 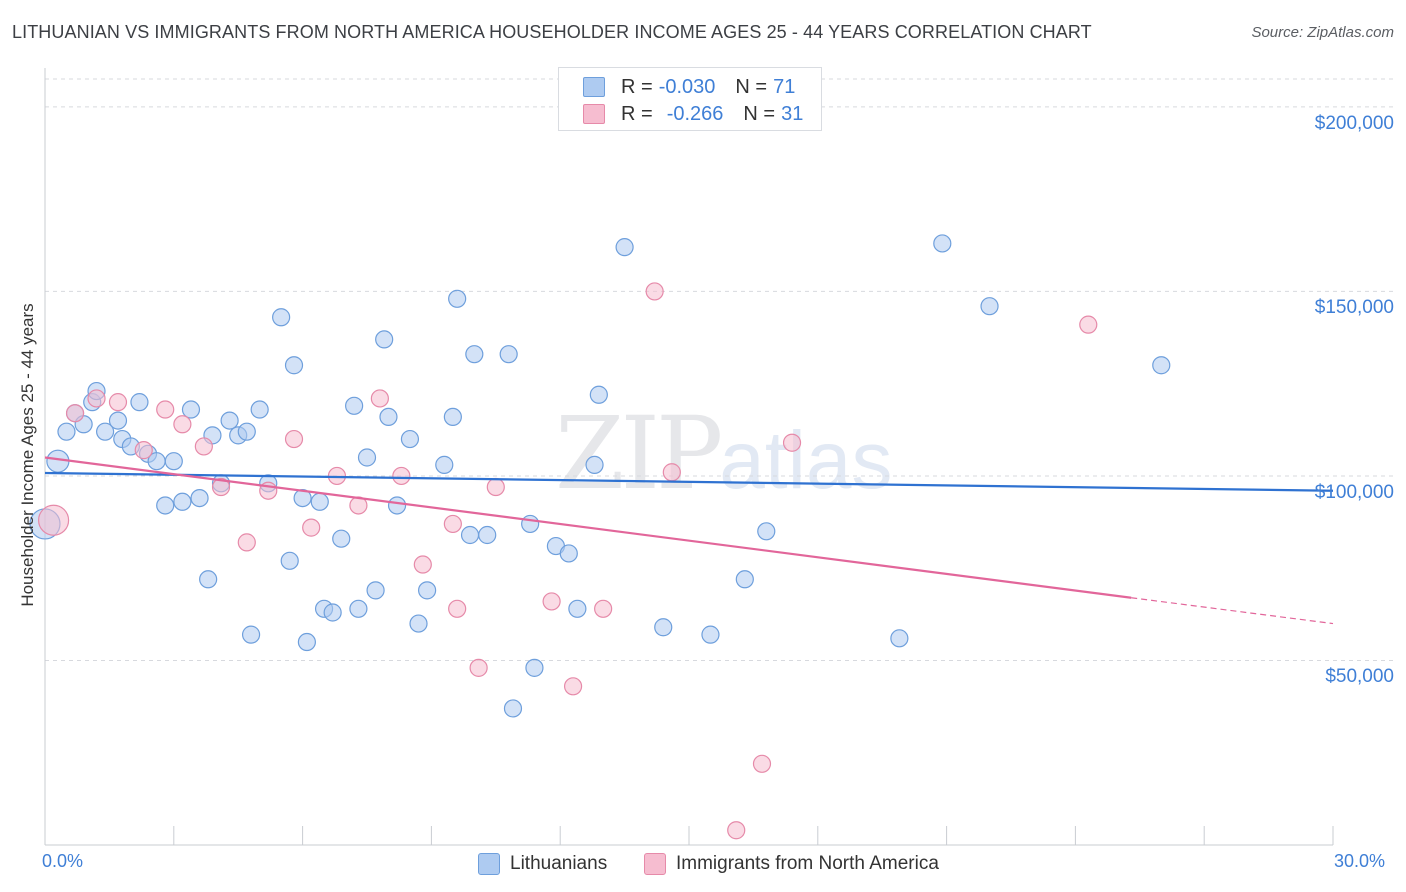 I want to click on legend-swatch-blue, so click(x=594, y=87).